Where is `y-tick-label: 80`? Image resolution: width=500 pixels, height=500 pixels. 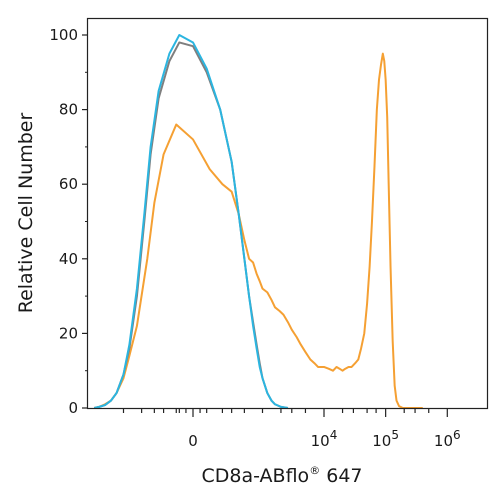 y-tick-label: 80 is located at coordinates (68, 110).